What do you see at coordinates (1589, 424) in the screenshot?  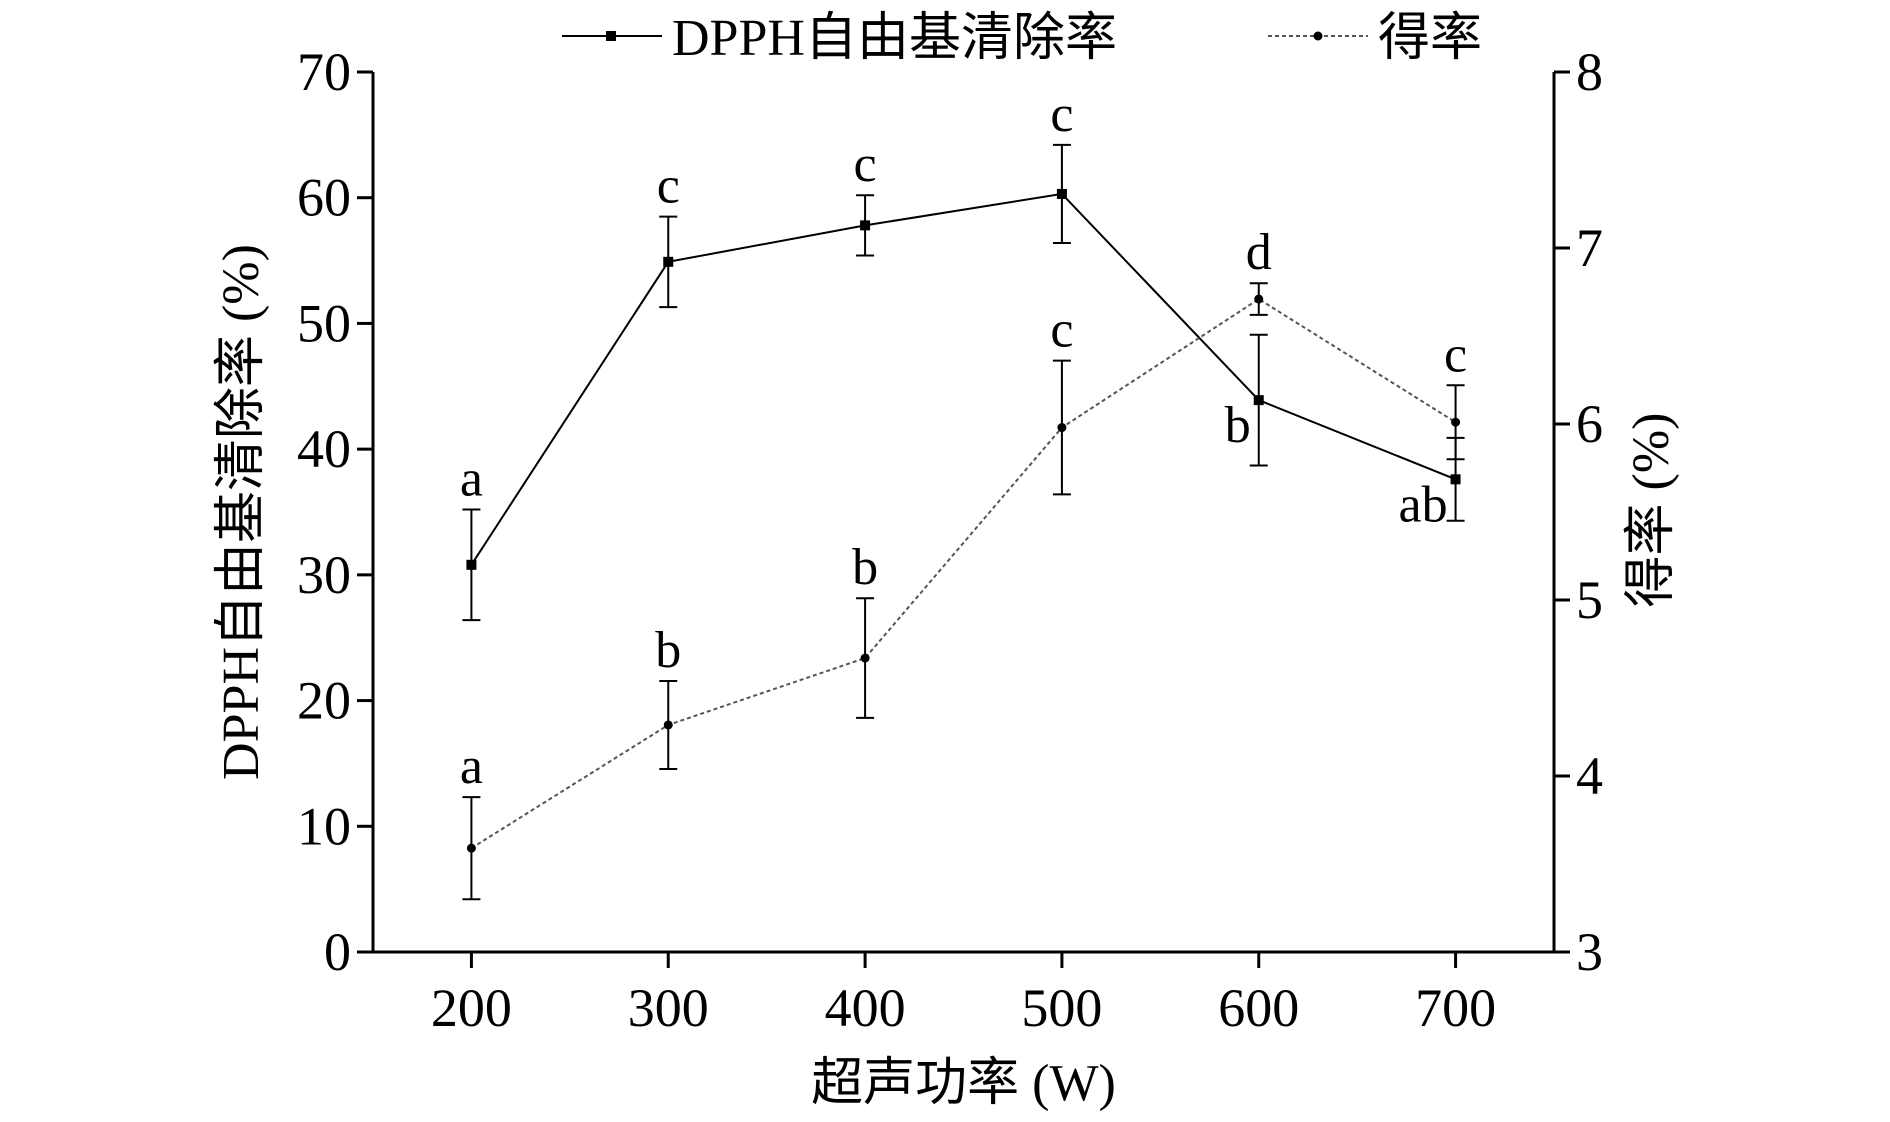 I see `y-right-tick-label: 6` at bounding box center [1589, 424].